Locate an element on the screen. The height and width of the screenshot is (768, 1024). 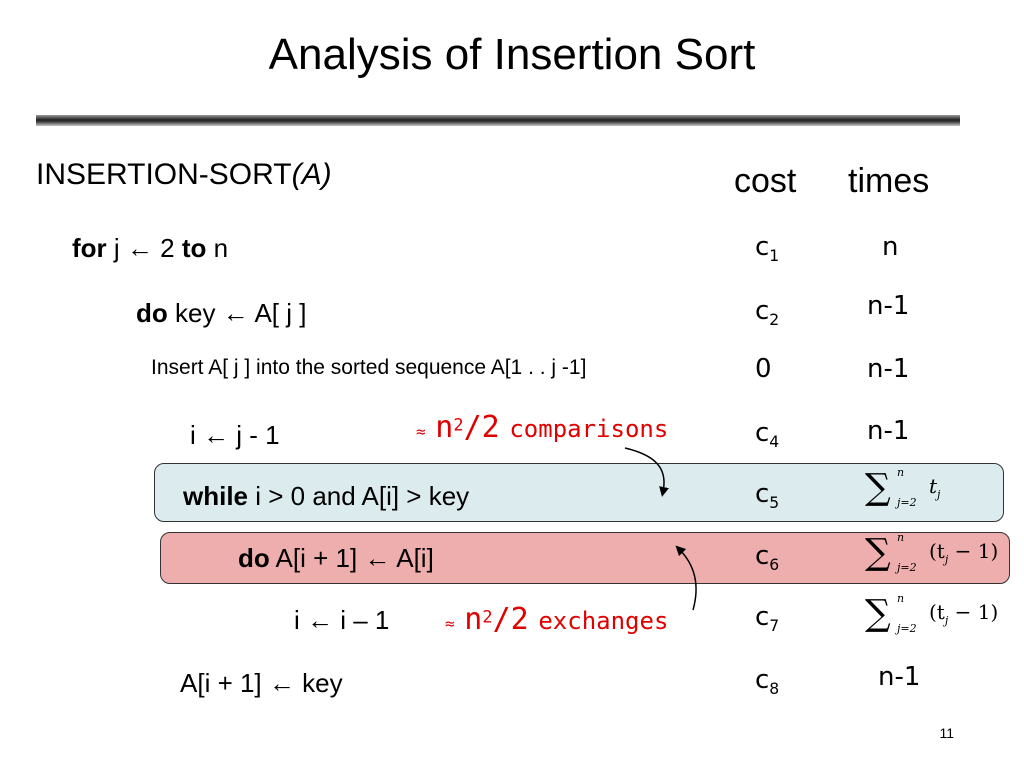
while-highlight-box is located at coordinates (579, 492).